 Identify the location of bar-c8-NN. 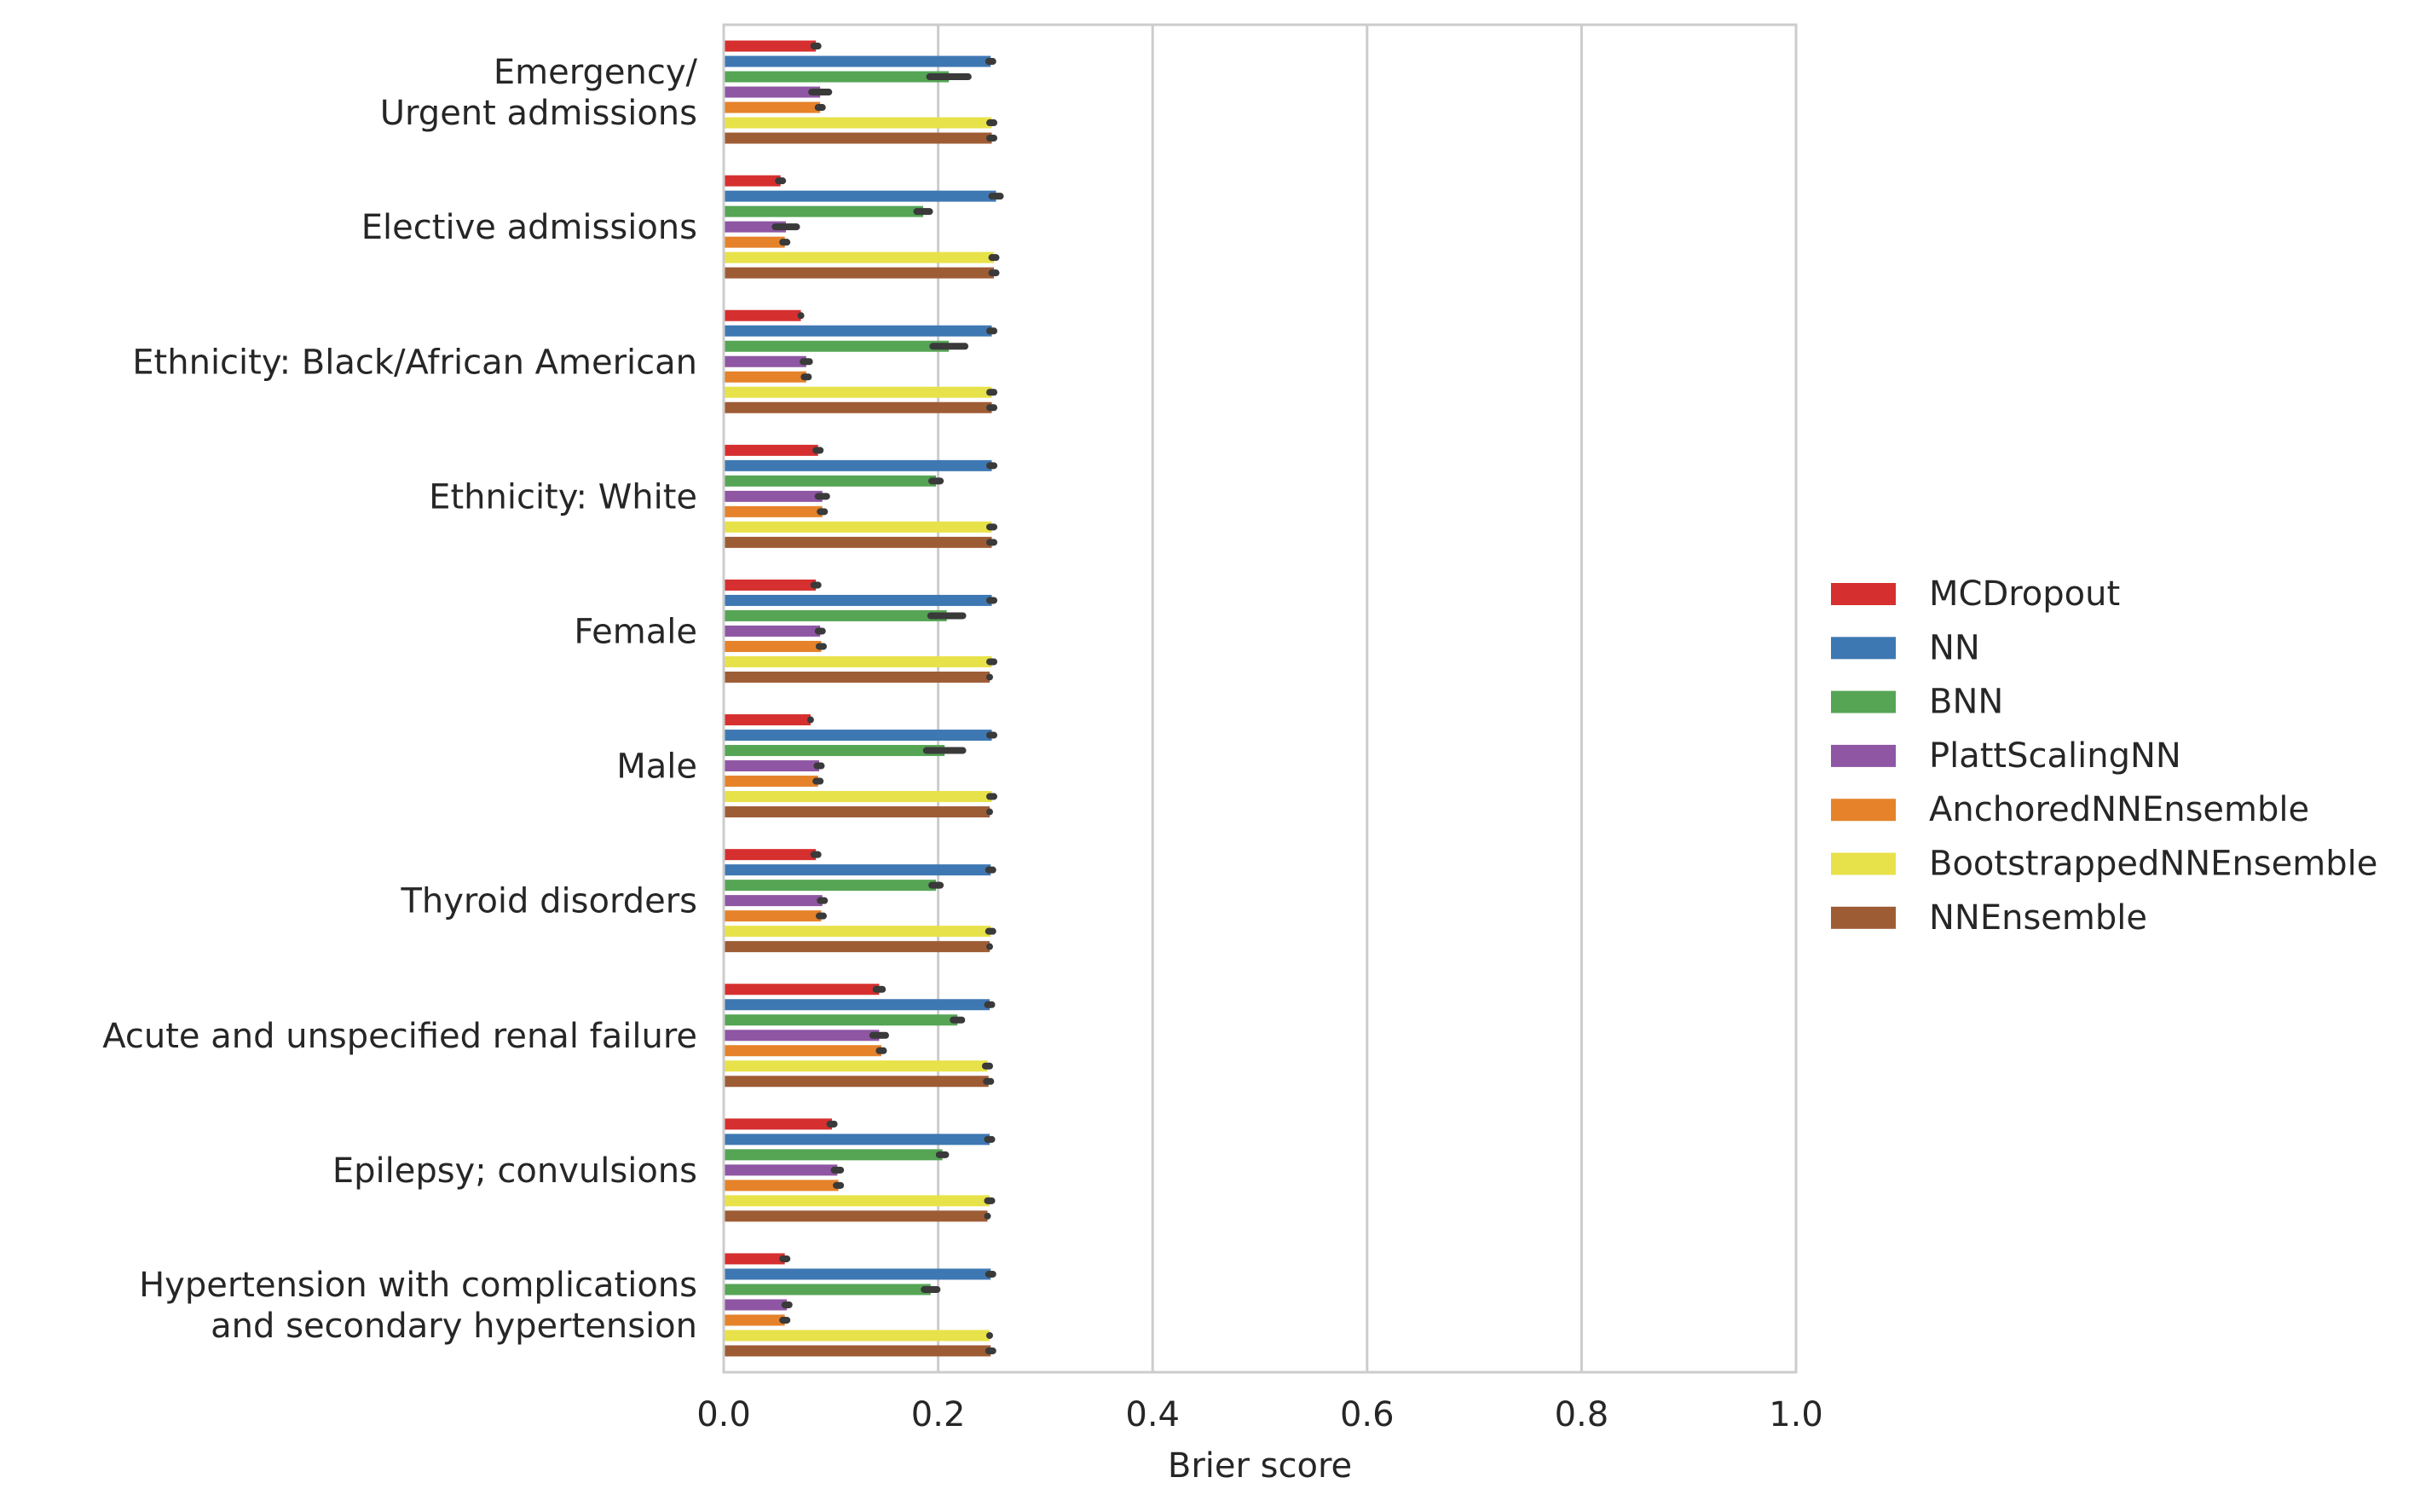
(857, 1140).